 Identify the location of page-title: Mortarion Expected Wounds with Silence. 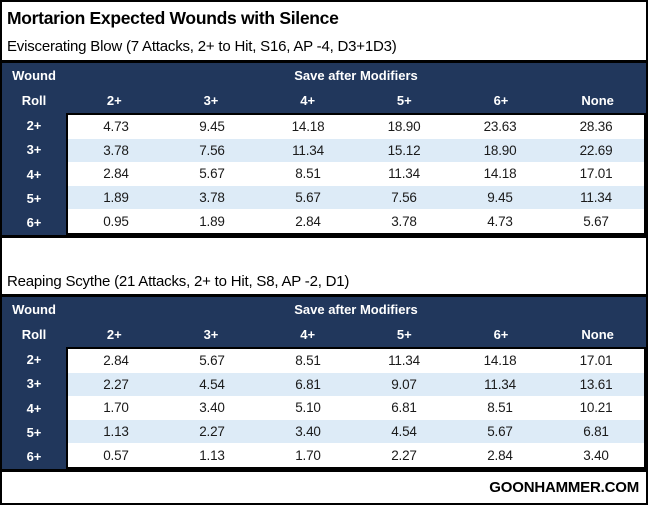
(173, 17).